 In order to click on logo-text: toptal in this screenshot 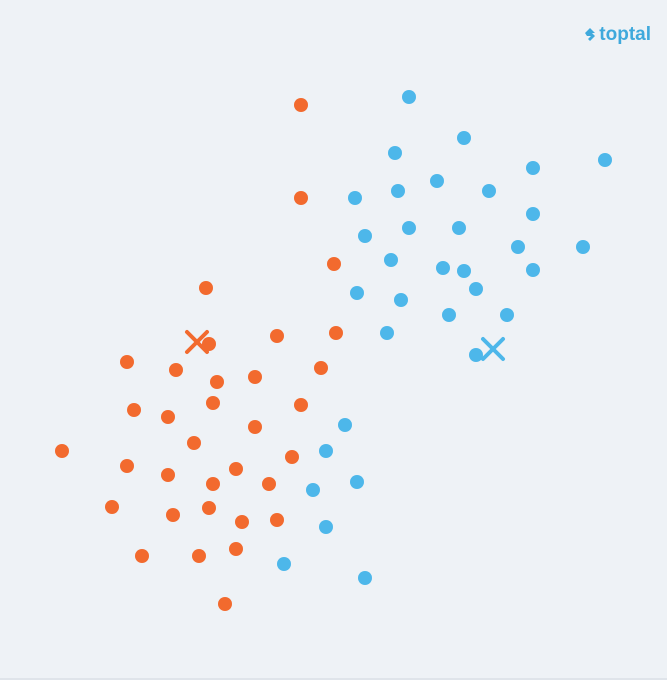, I will do `click(625, 34)`.